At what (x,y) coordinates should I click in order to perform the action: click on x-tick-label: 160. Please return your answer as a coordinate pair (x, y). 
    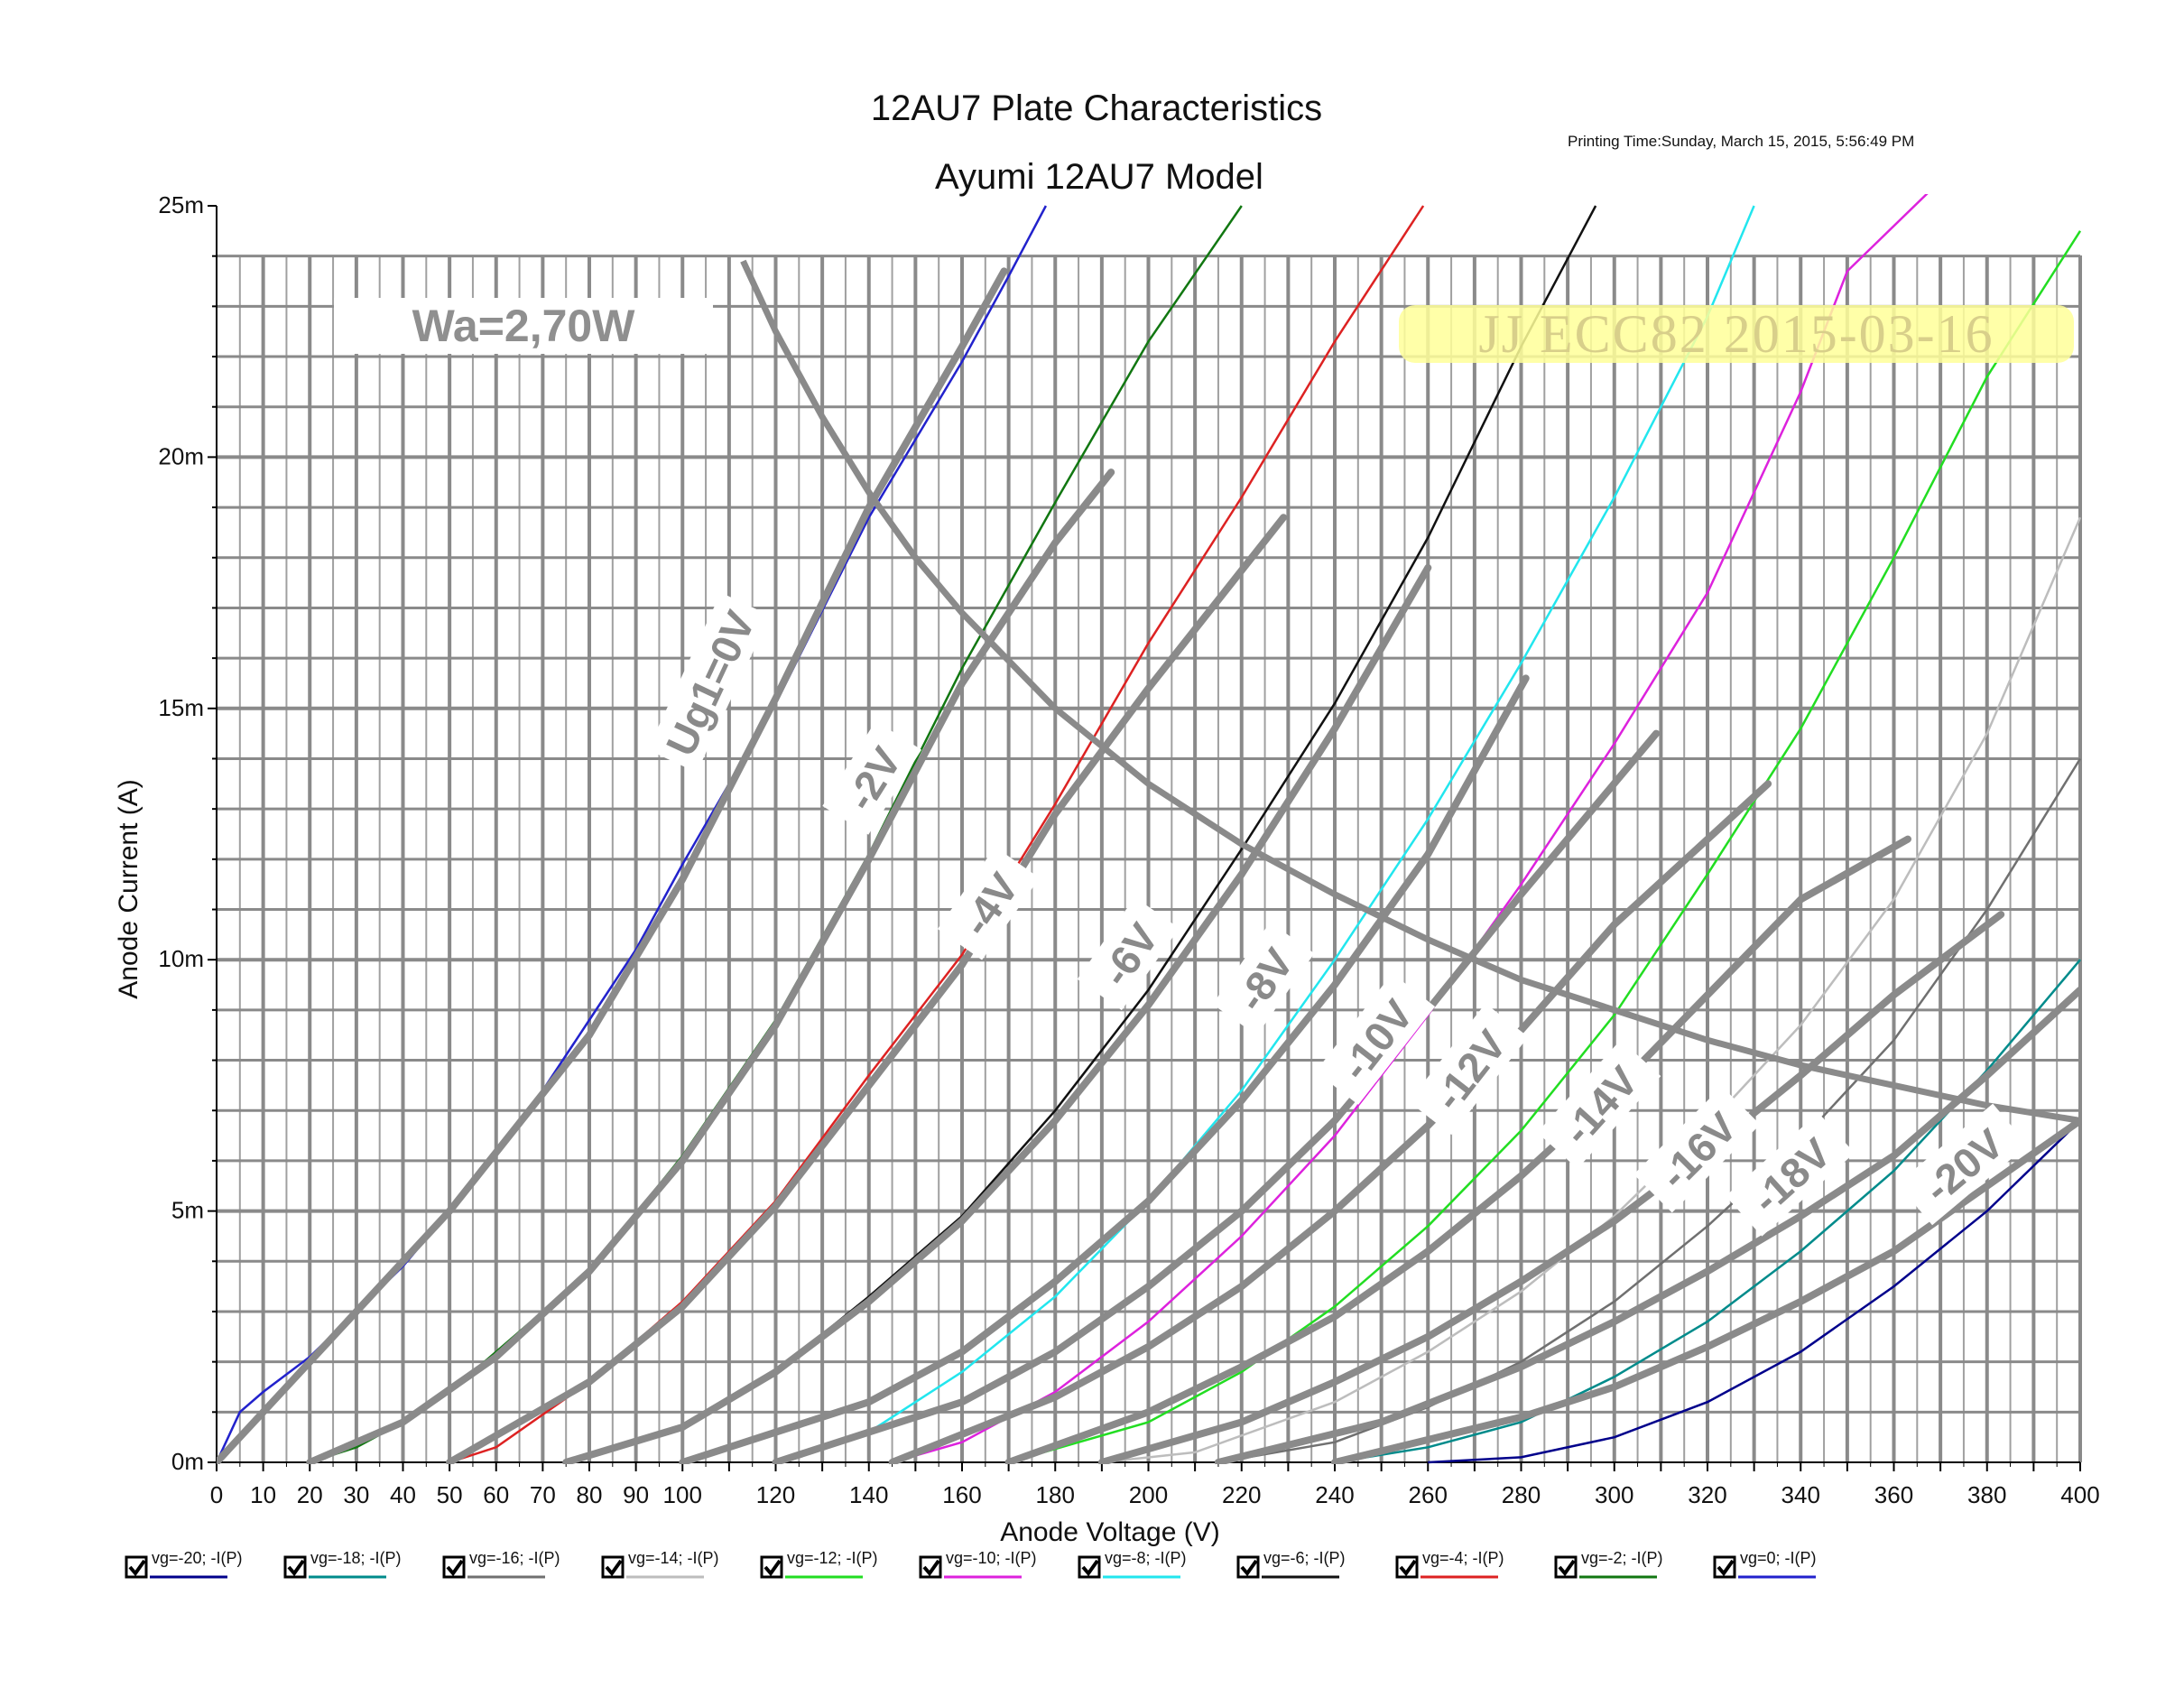
    Looking at the image, I should click on (961, 1494).